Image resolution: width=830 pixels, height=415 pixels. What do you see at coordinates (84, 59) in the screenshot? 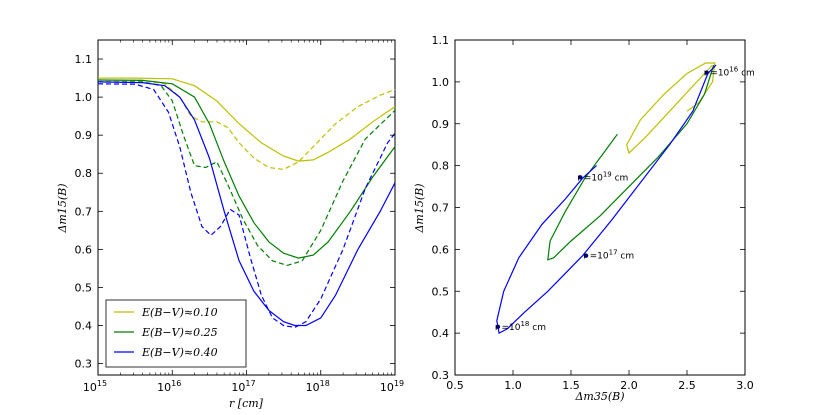
I see `left-y-tick-label-8: 1.1` at bounding box center [84, 59].